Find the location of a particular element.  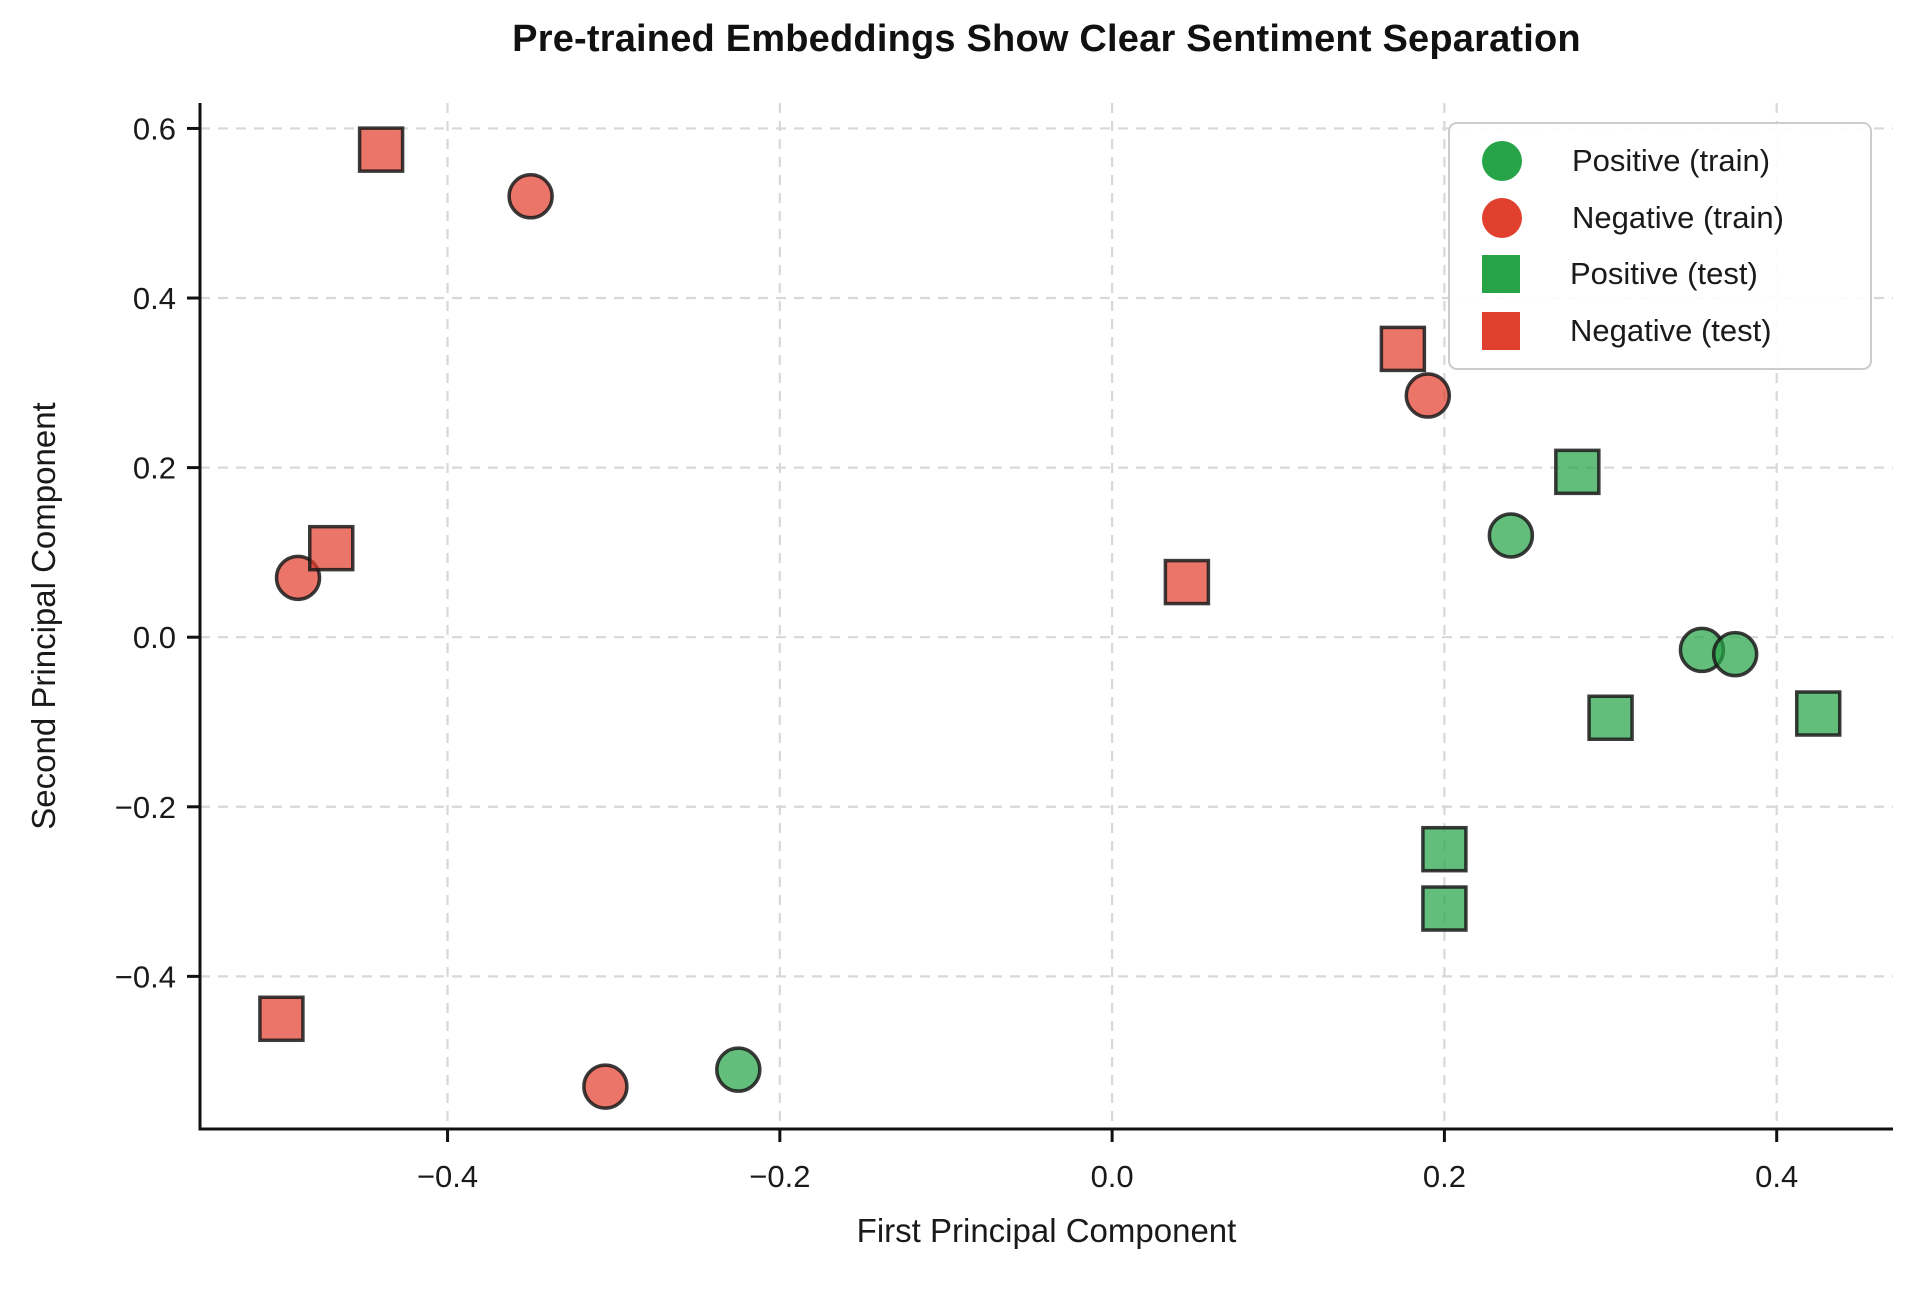

x-tick-label: 0.4 is located at coordinates (1776, 1176).